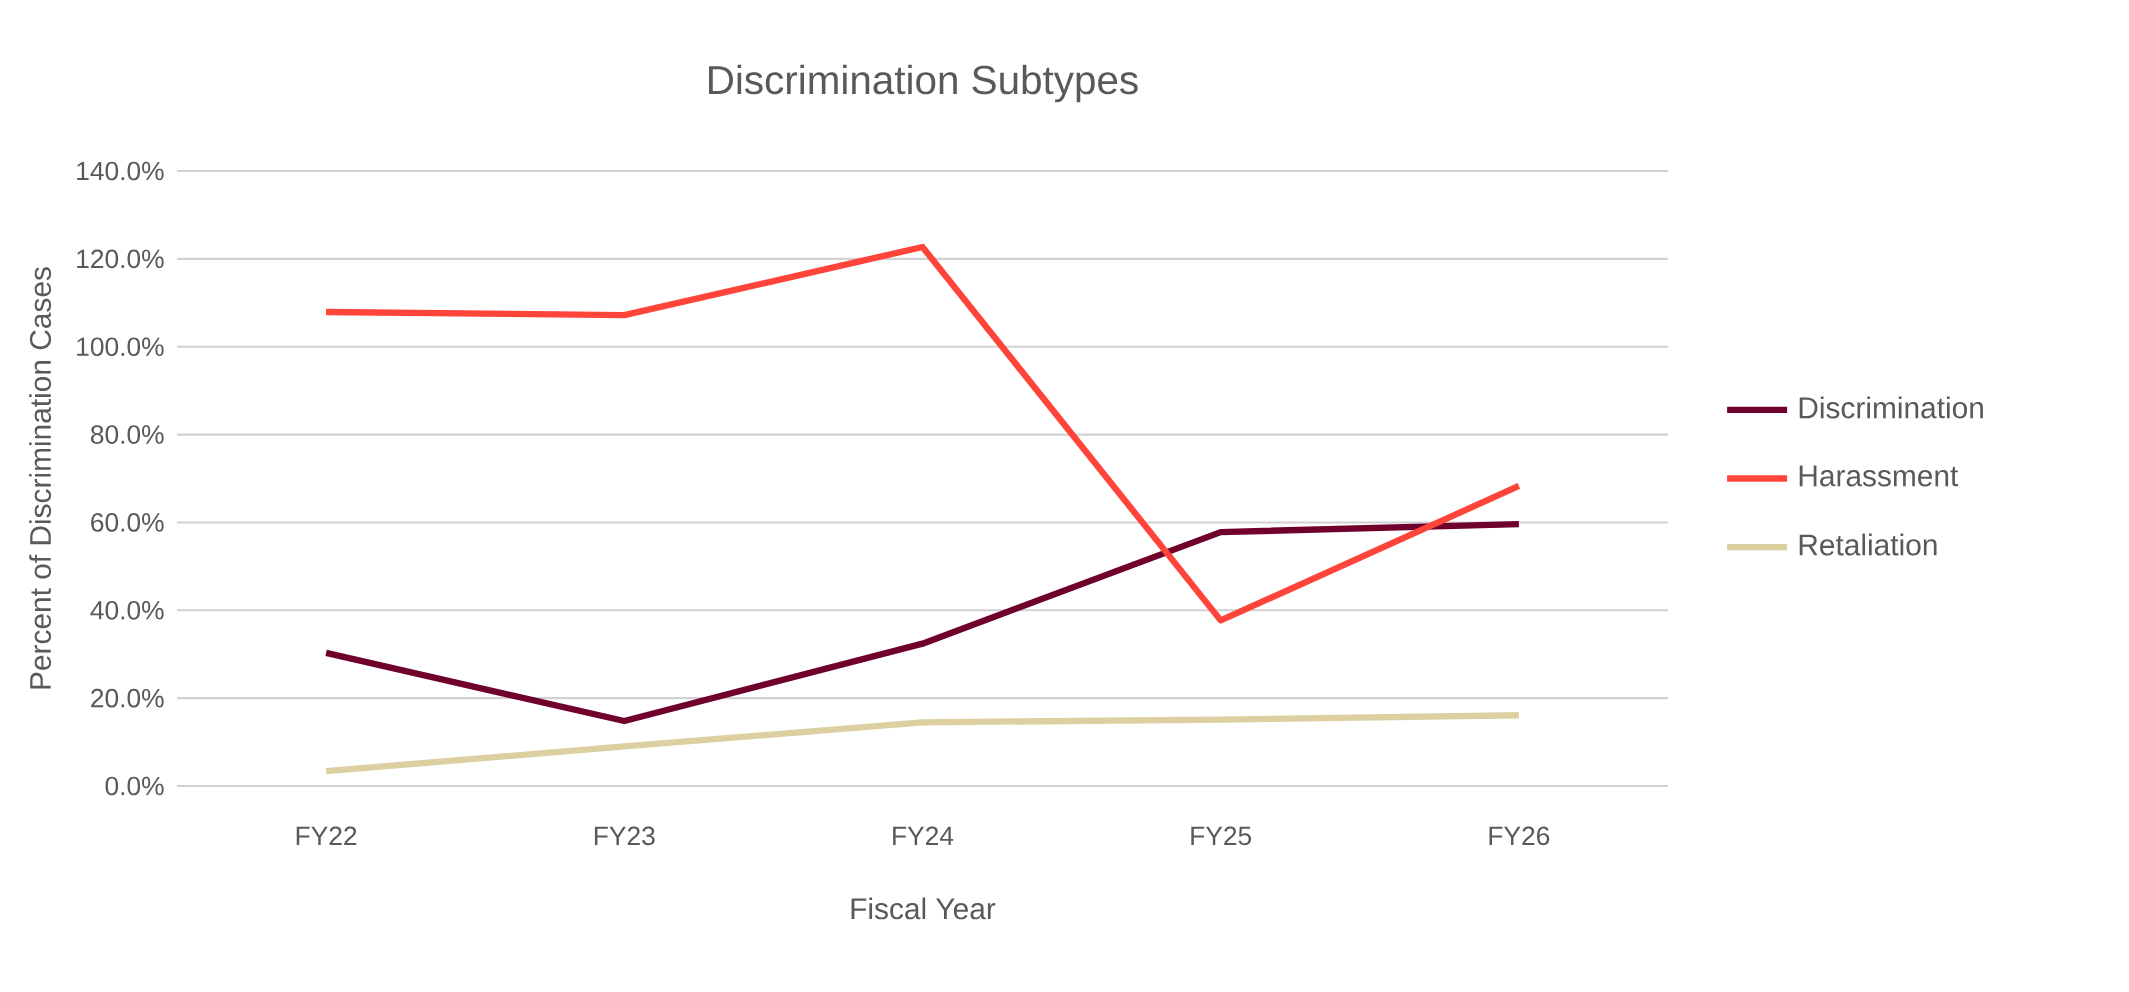  I want to click on y-tick-label: 120.0%, so click(120, 259).